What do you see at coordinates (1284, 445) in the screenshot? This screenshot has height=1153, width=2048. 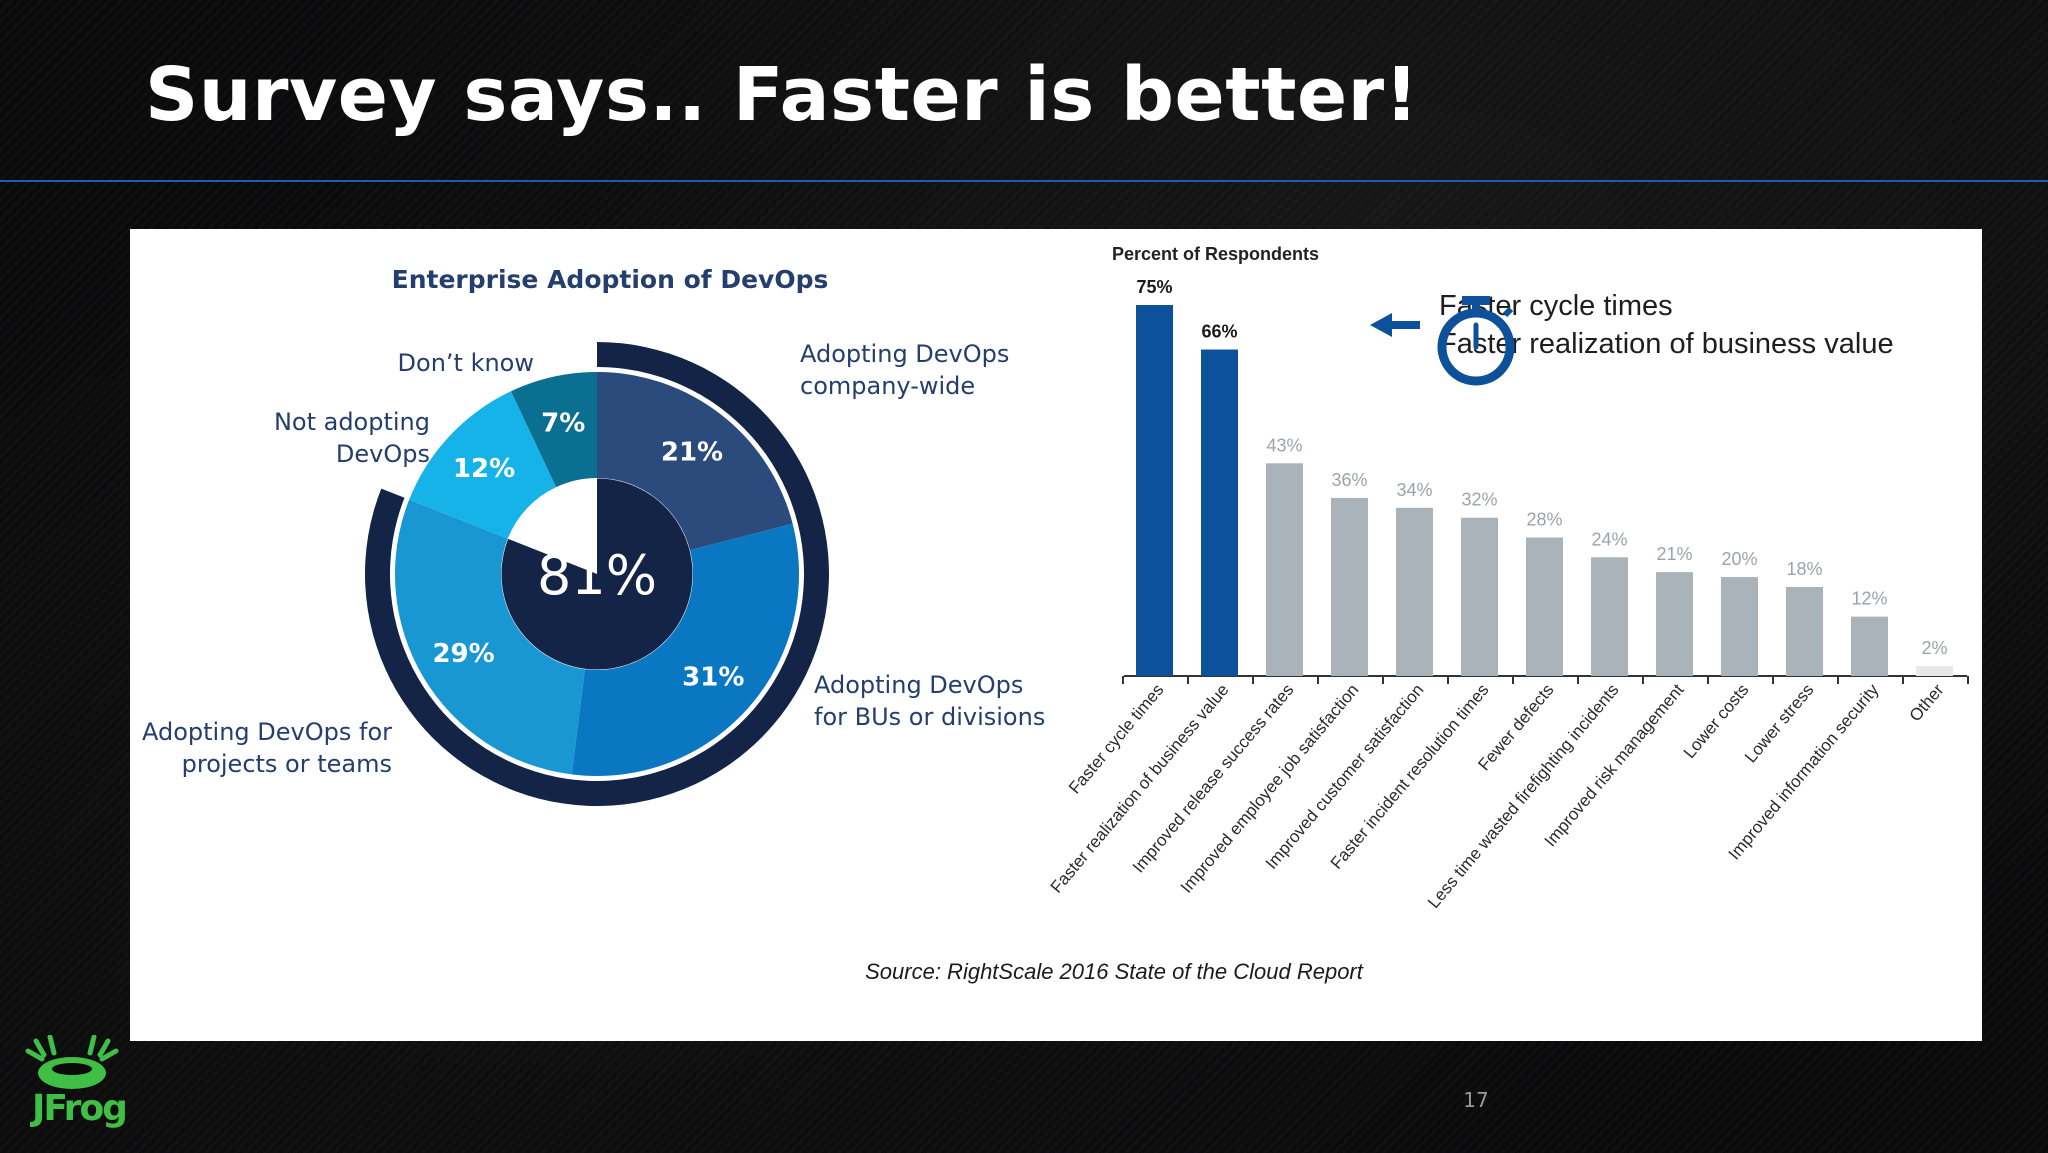 I see `bar-value-label: 43%` at bounding box center [1284, 445].